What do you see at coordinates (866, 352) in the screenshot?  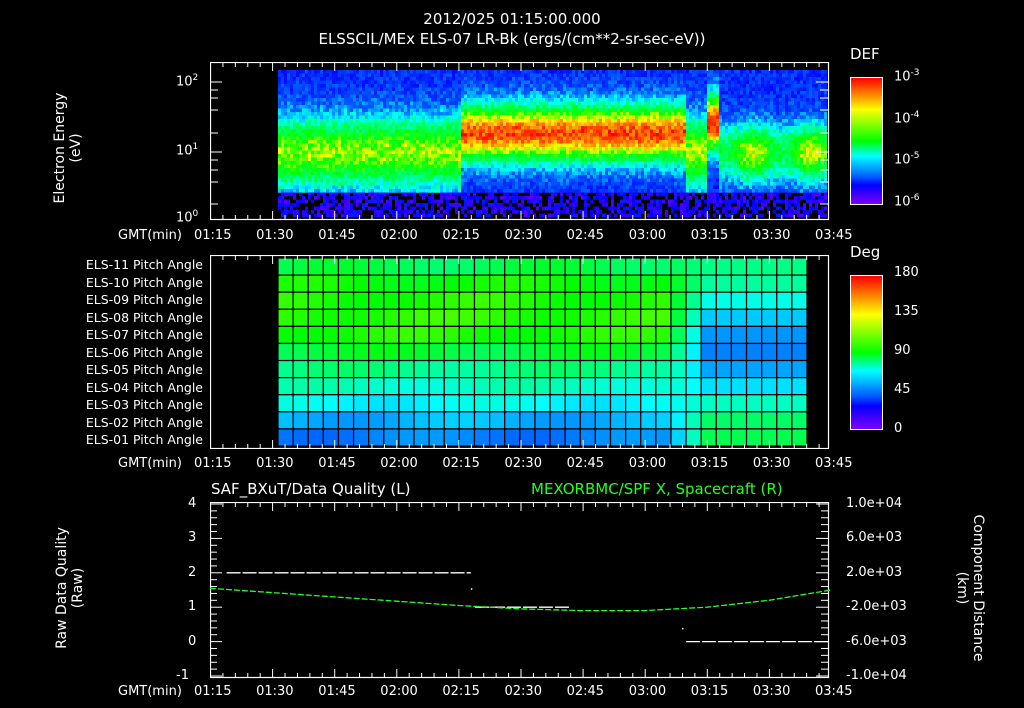 I see `deg-colorbar` at bounding box center [866, 352].